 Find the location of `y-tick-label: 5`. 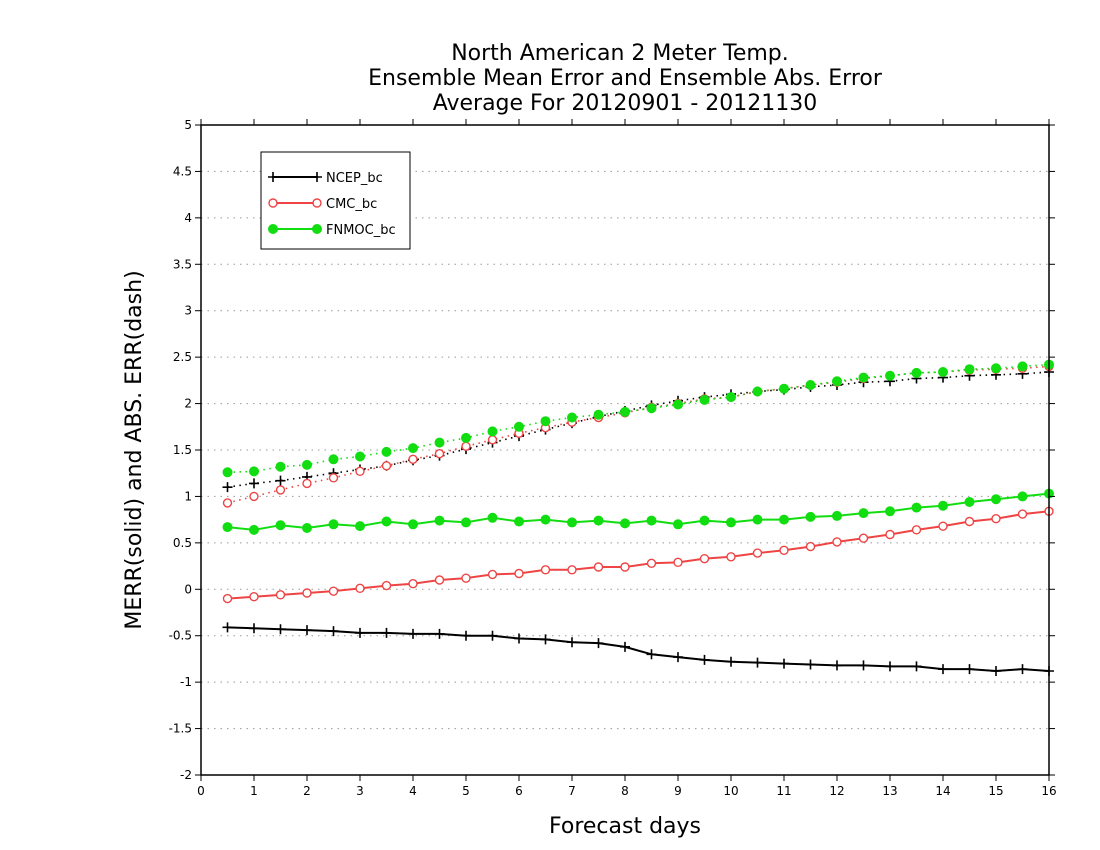

y-tick-label: 5 is located at coordinates (188, 125).